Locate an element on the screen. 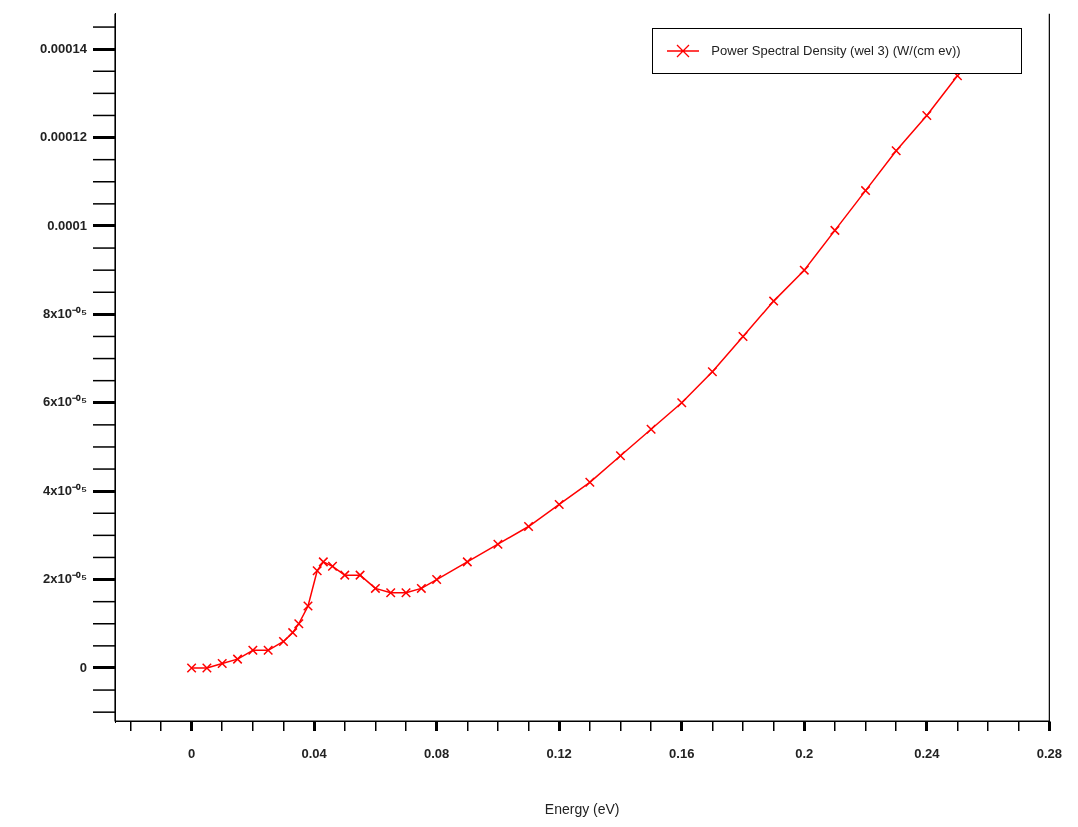 Image resolution: width=1078 pixels, height=827 pixels. x-tick-label: 0.04 is located at coordinates (314, 754).